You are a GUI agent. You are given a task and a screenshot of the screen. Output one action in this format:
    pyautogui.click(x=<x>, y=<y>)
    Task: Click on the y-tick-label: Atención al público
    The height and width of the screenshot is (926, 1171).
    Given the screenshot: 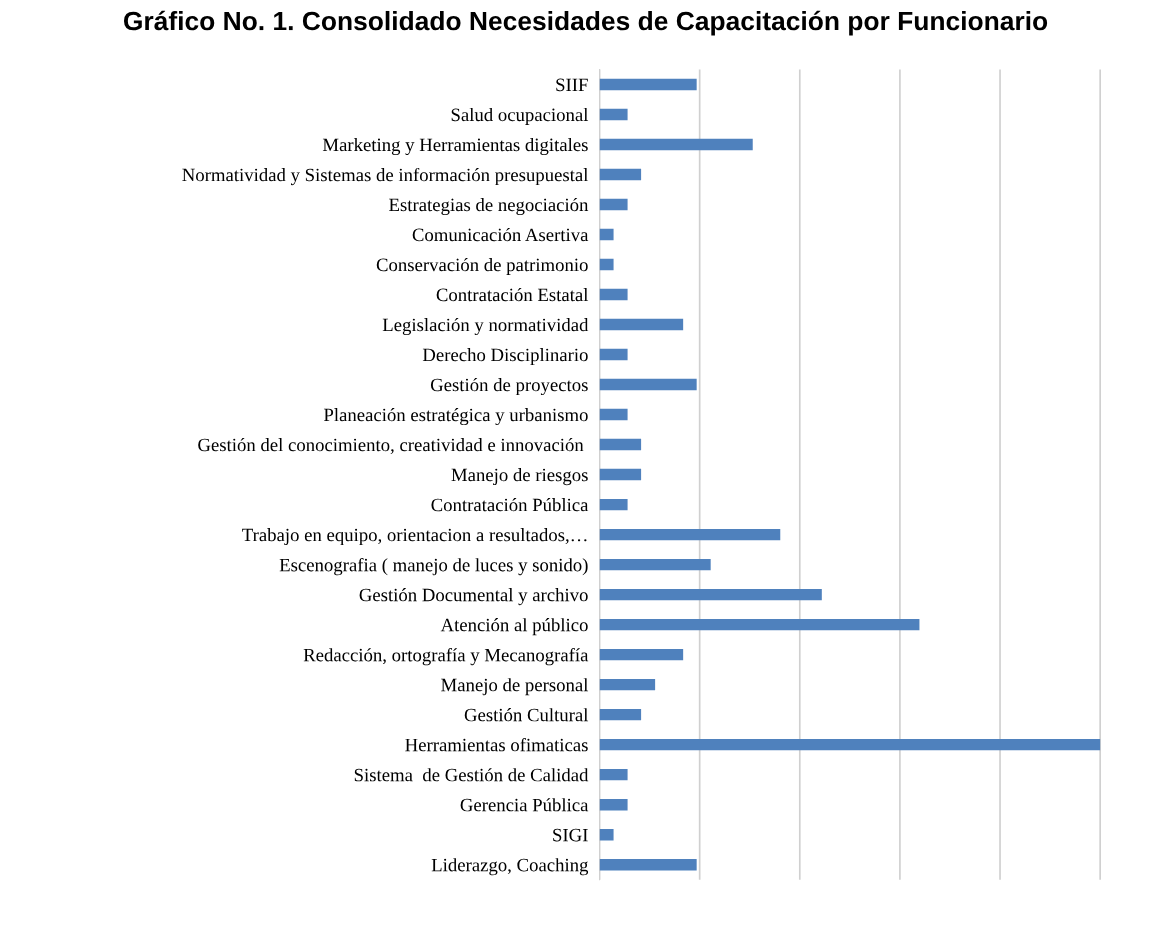 What is the action you would take?
    pyautogui.click(x=514, y=627)
    